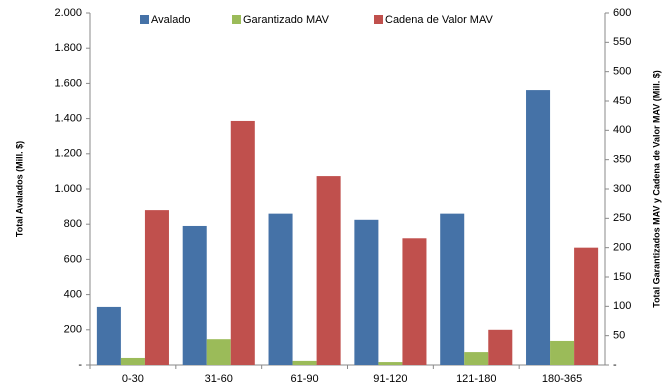  Describe the element at coordinates (622, 189) in the screenshot. I see `y2ticks-label: 300` at that location.